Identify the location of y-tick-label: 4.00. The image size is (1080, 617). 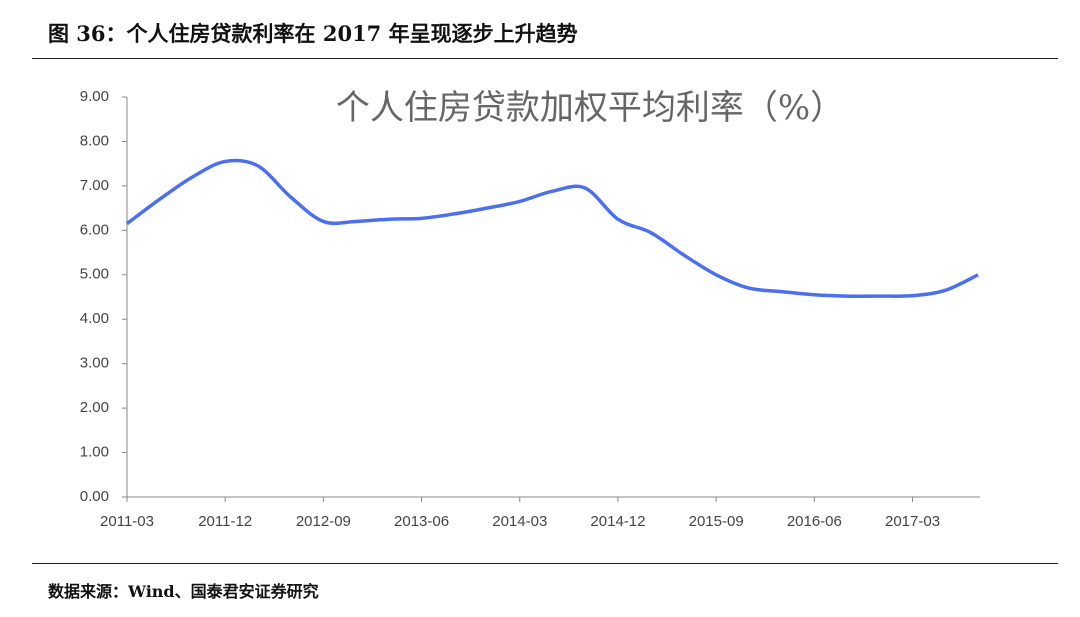
(94, 318).